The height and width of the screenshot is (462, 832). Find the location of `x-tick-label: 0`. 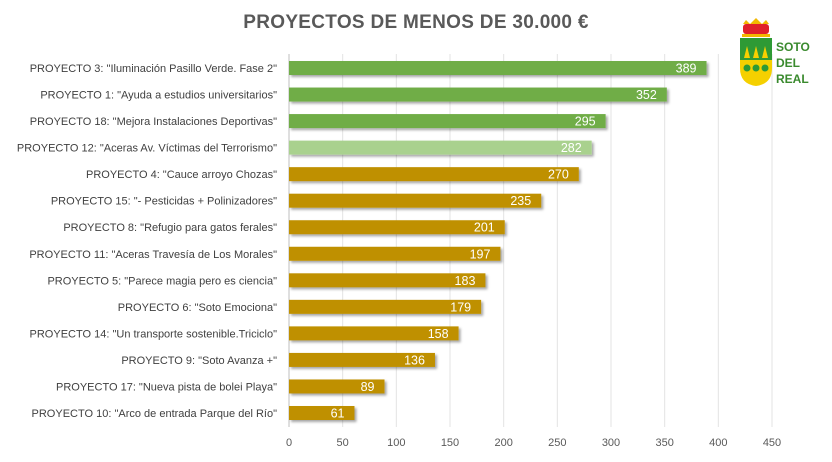

x-tick-label: 0 is located at coordinates (289, 443).